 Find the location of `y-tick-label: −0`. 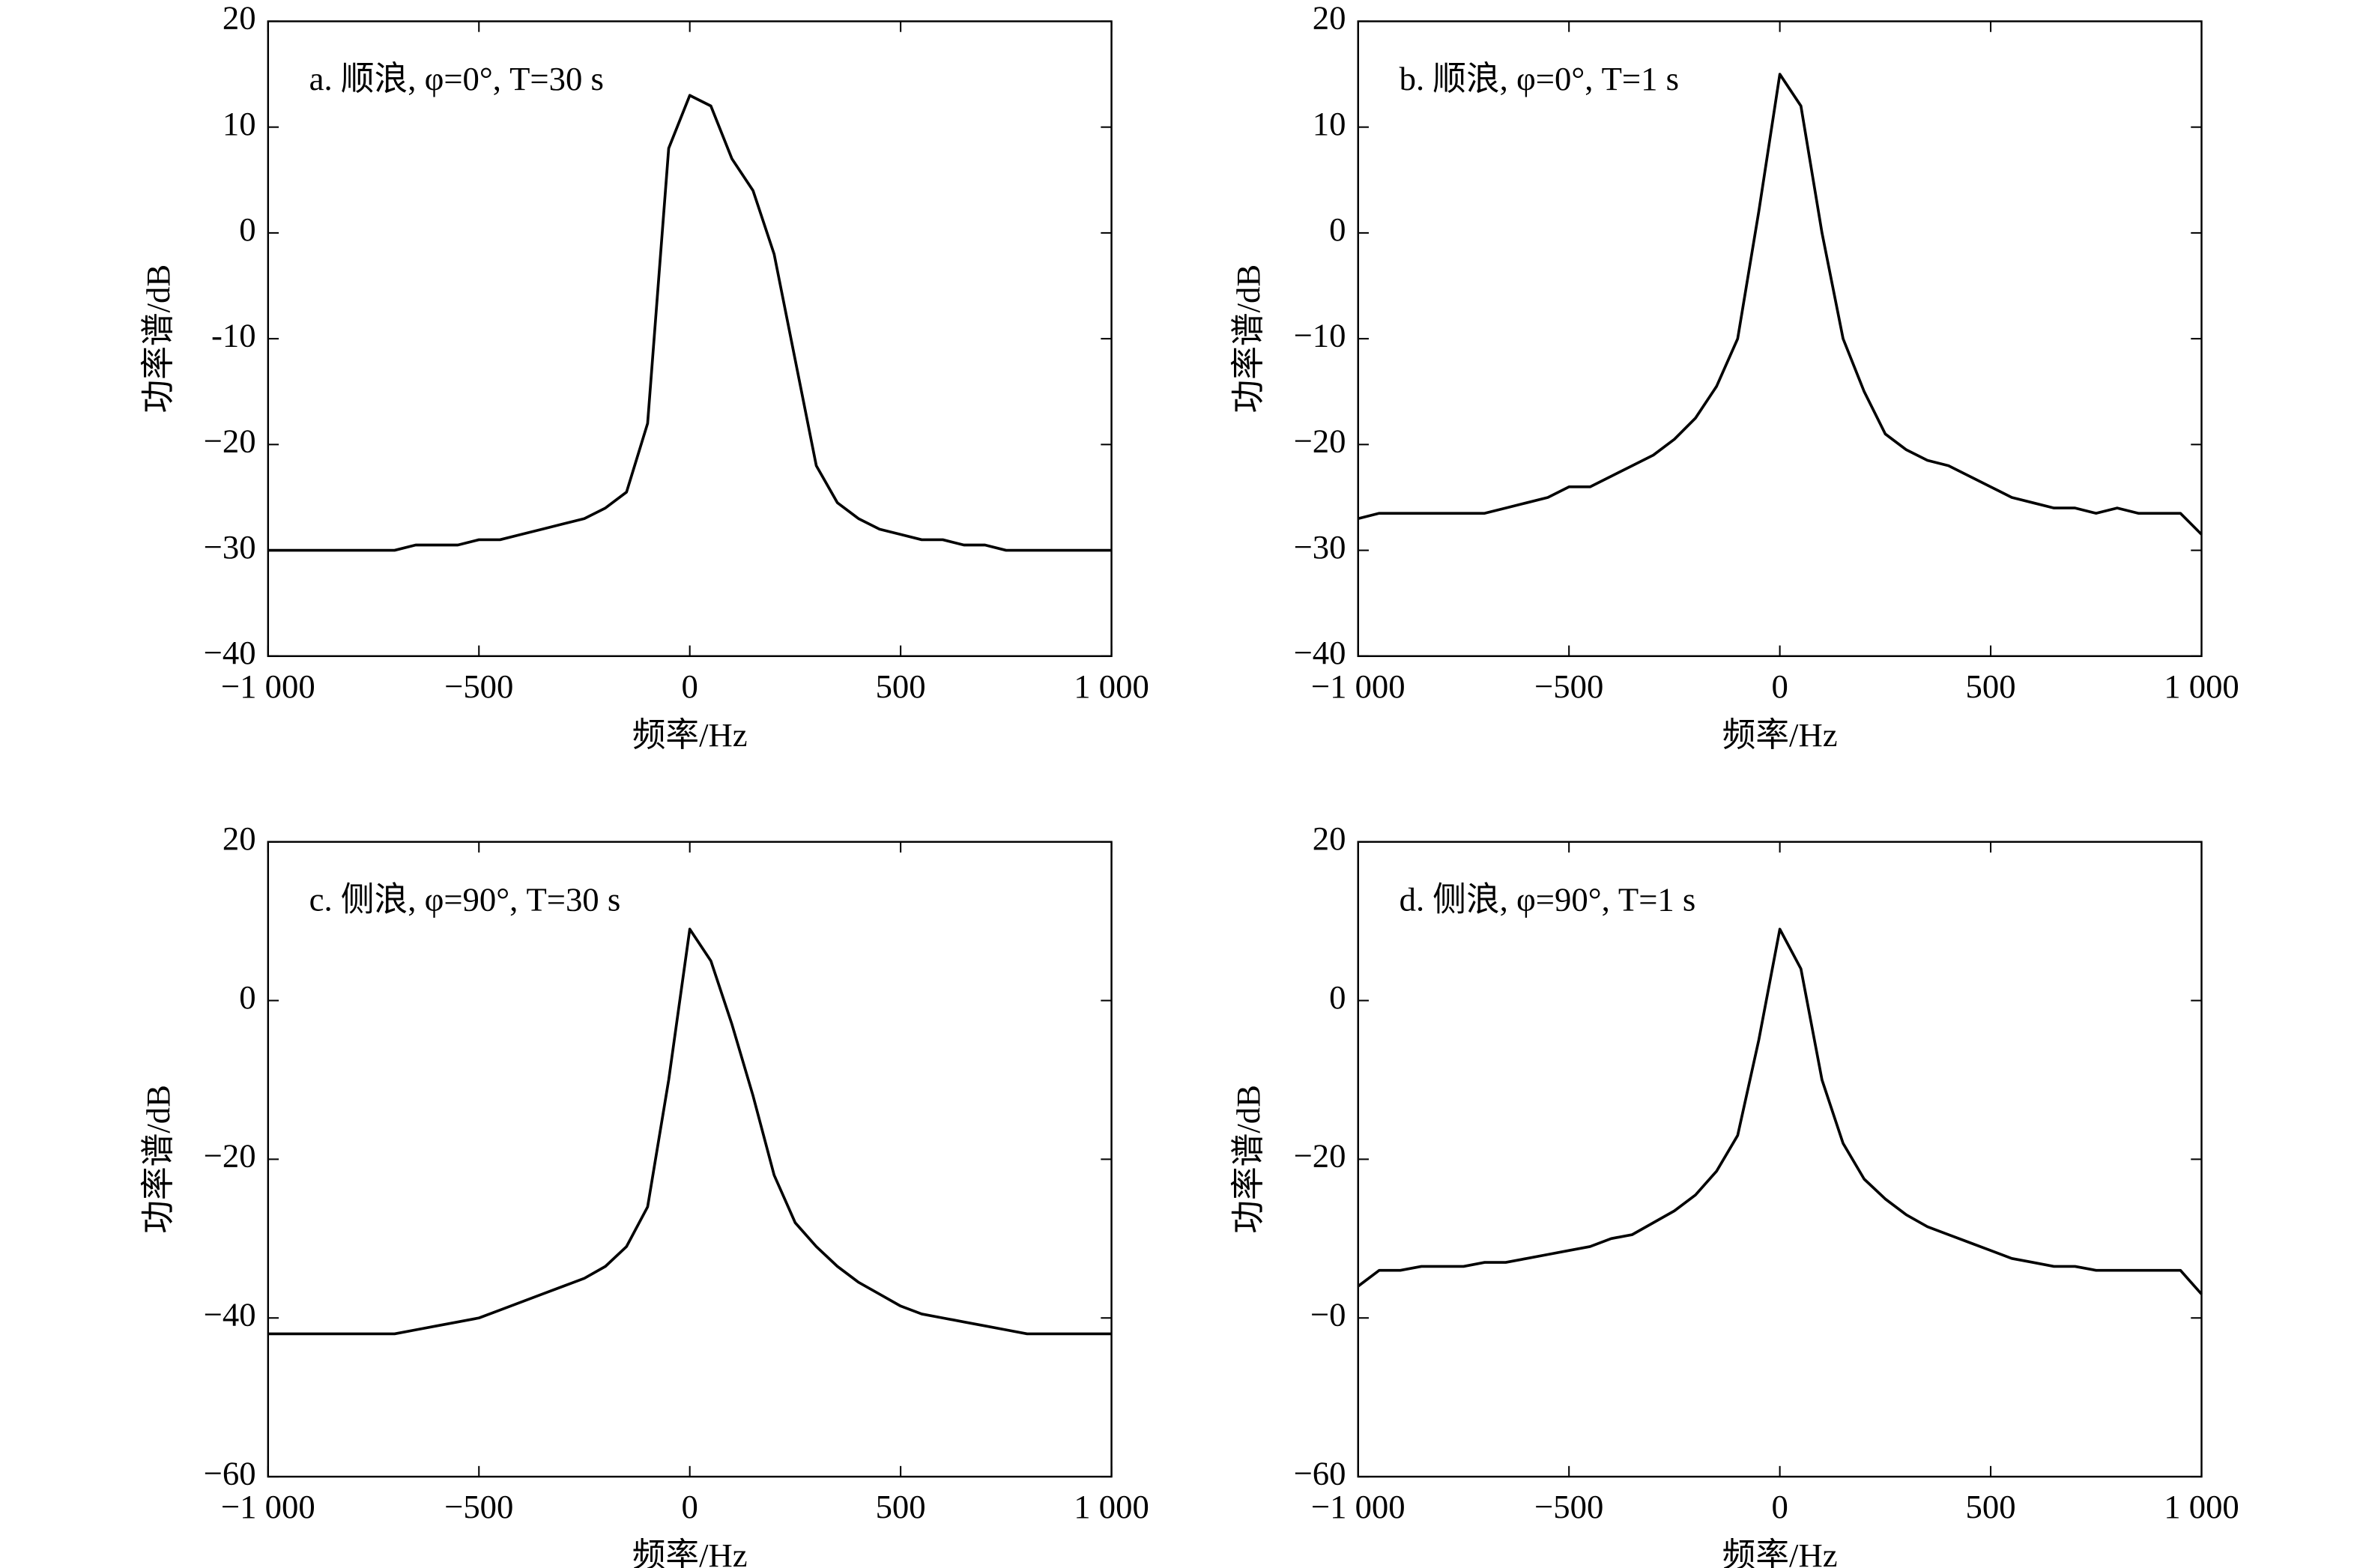

y-tick-label: −0 is located at coordinates (1328, 1315).